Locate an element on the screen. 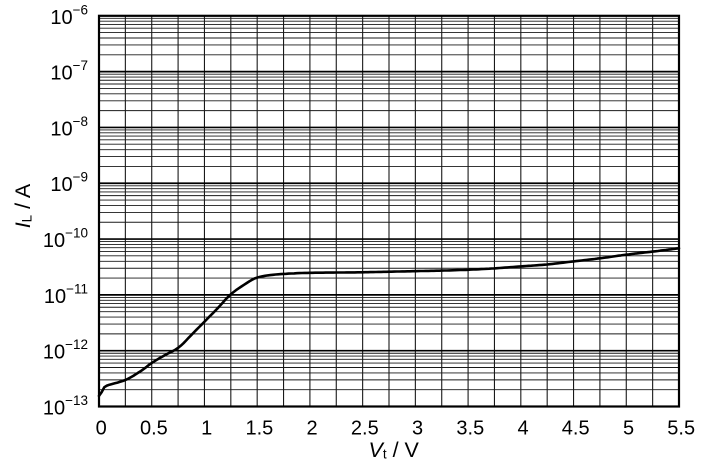  svg-text: 3.5 is located at coordinates (470, 429).